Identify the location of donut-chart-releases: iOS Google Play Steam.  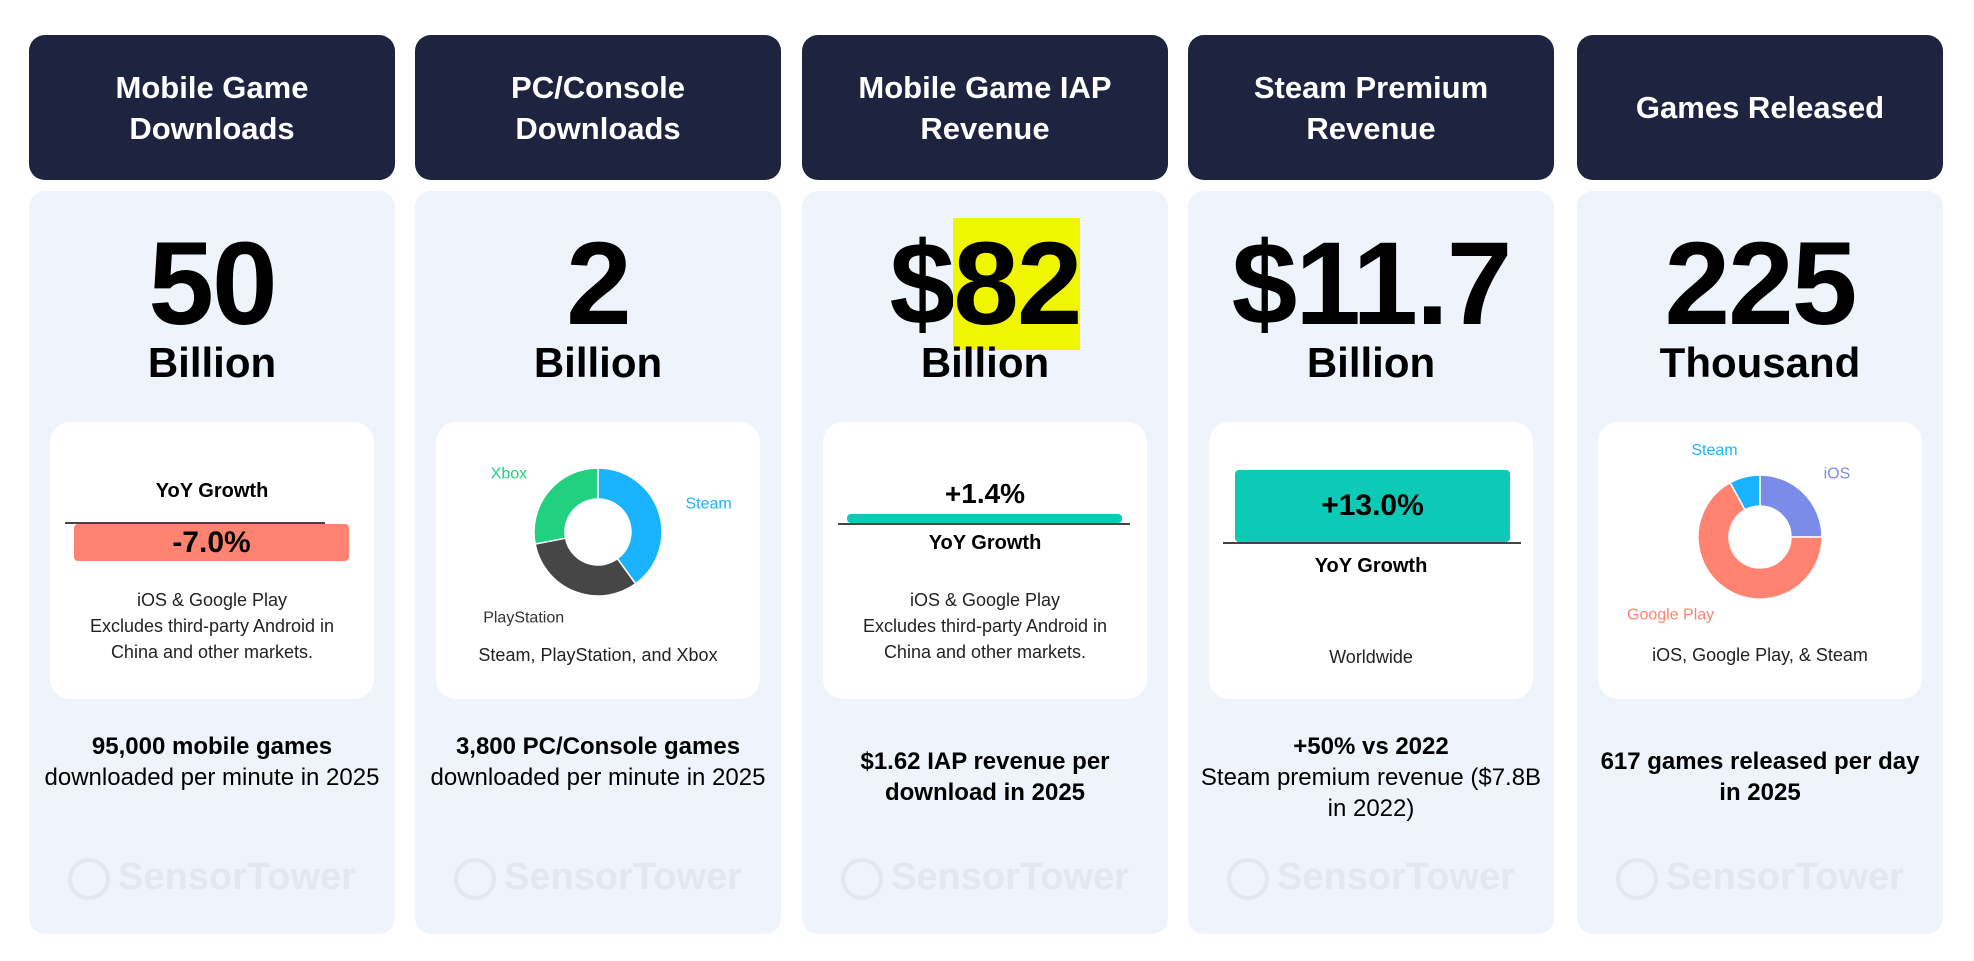
(1739, 533).